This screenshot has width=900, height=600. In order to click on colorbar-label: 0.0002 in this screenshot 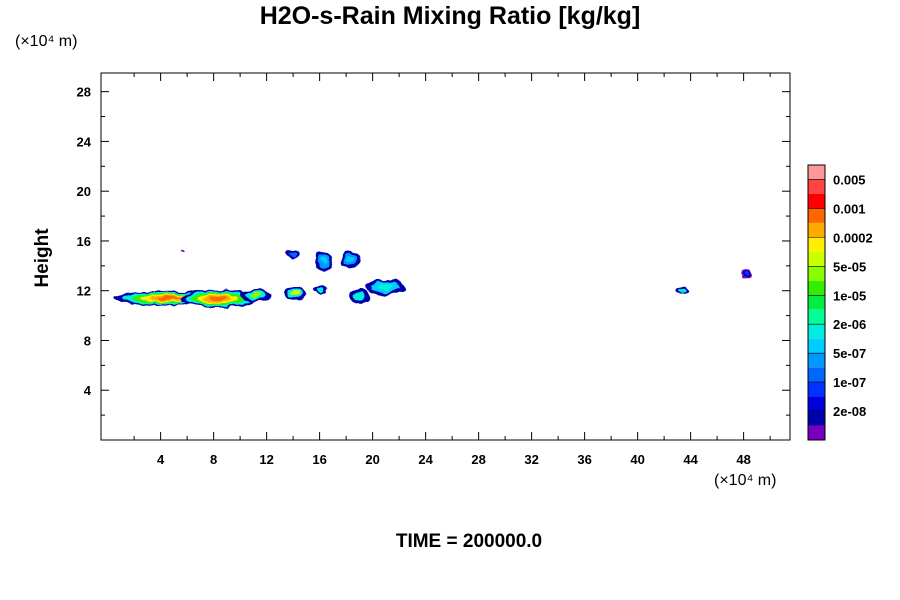, I will do `click(853, 237)`.